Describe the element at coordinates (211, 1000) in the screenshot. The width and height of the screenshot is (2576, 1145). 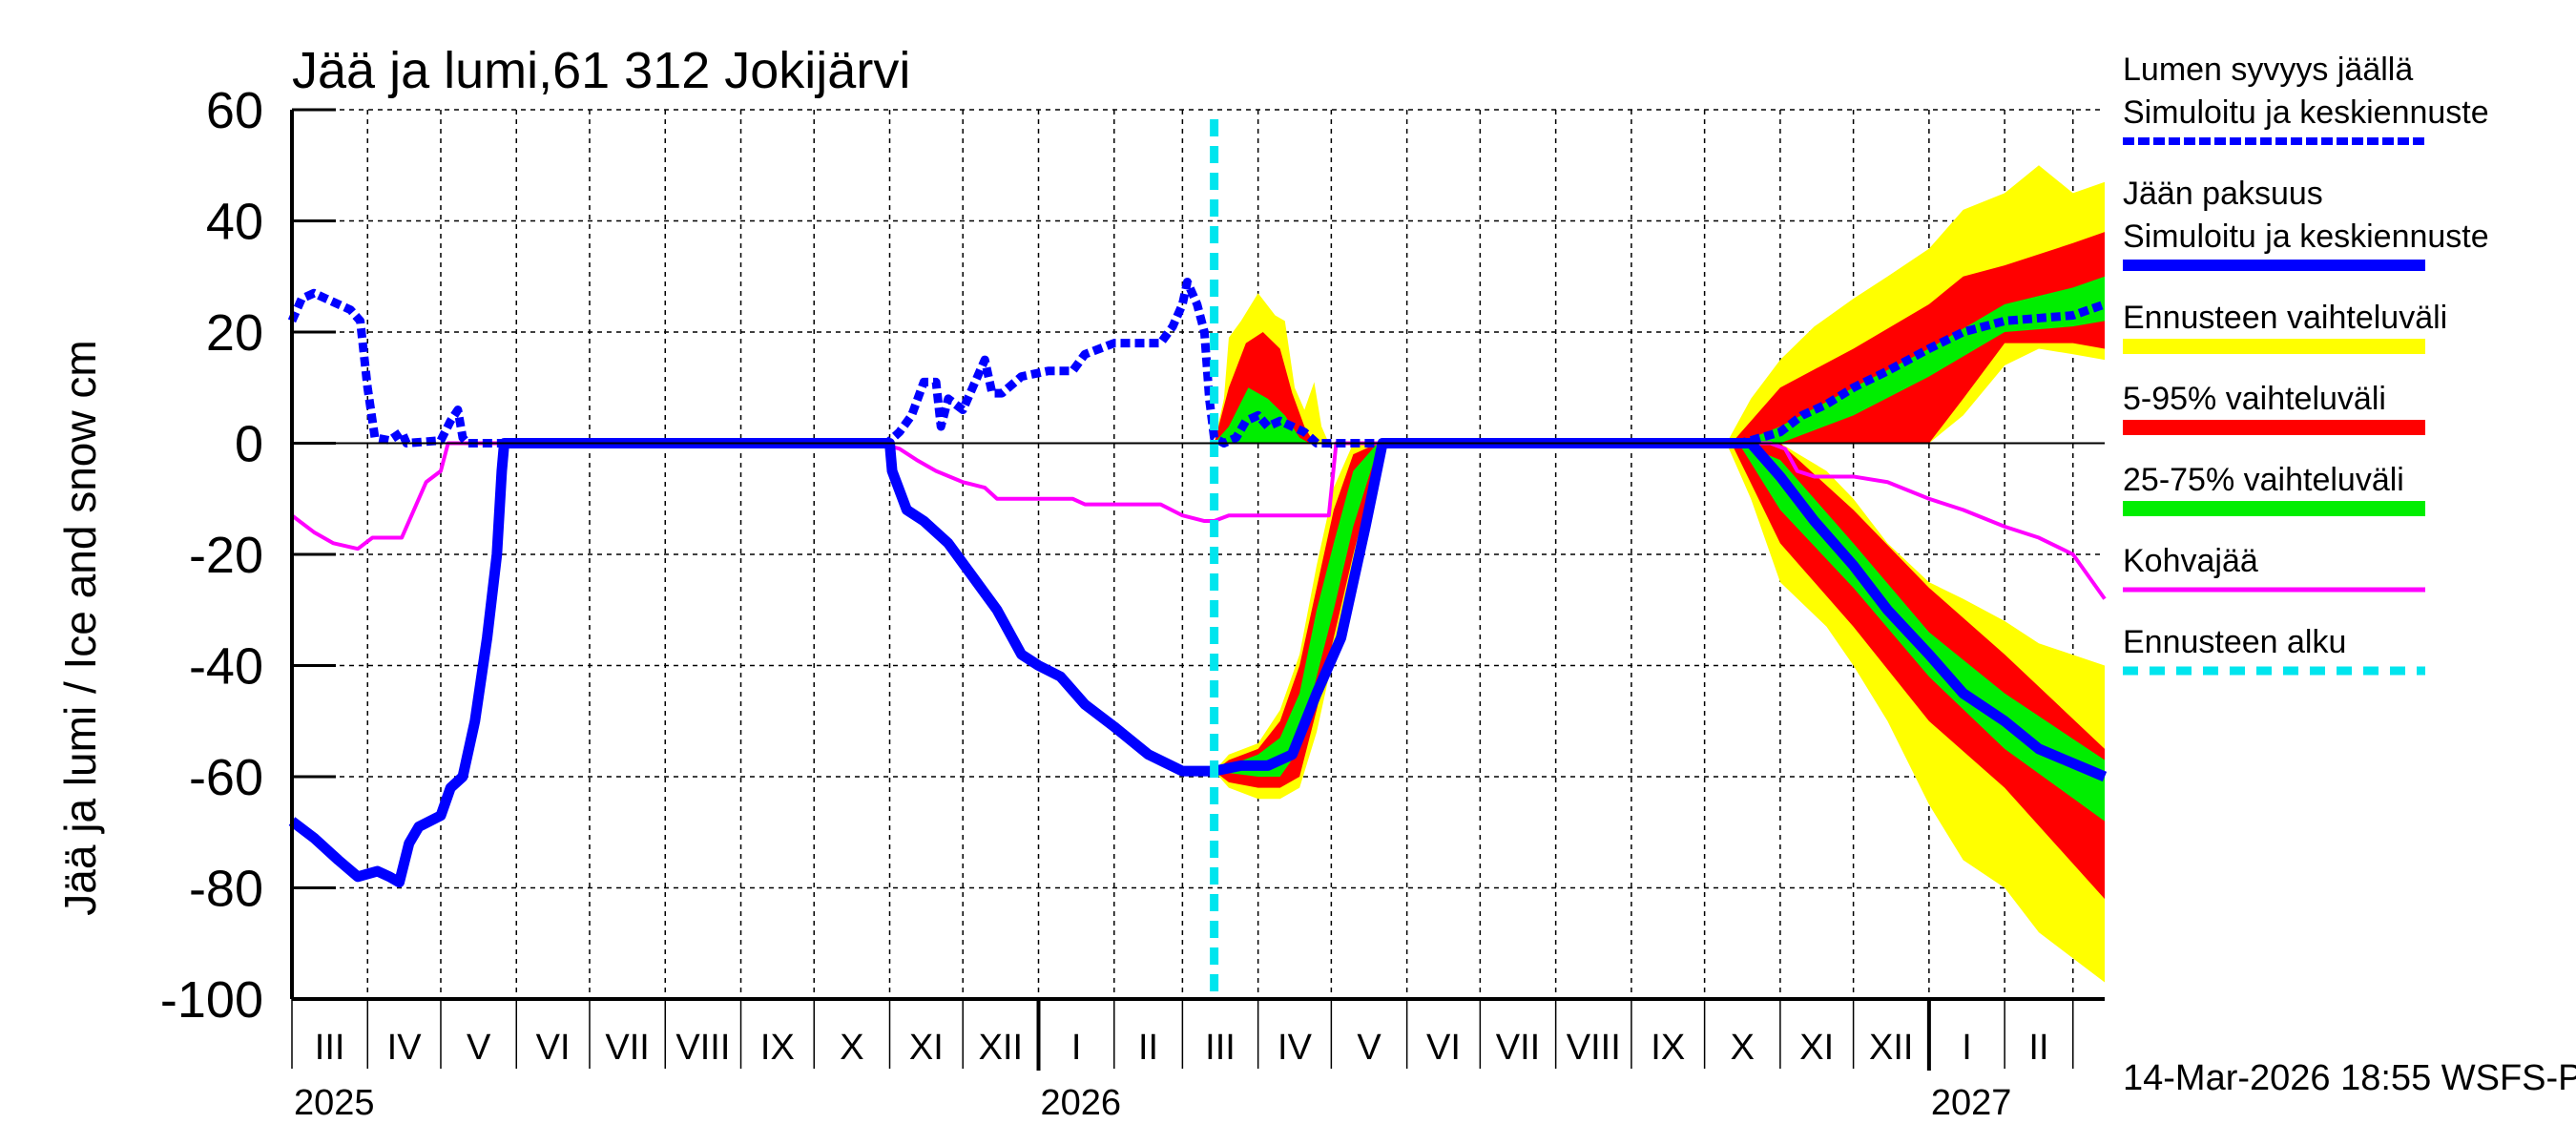
I see `y-tick-label: -100` at that location.